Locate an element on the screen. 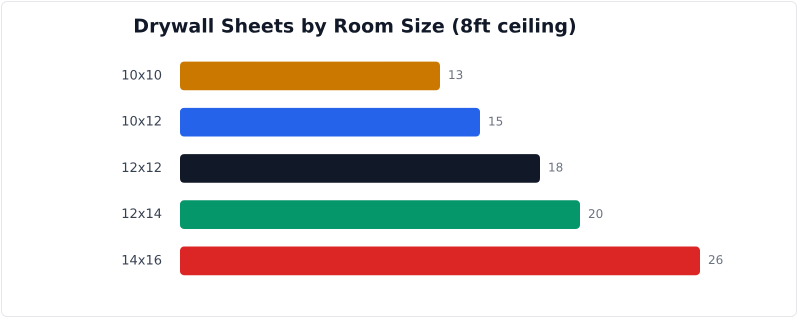  y-tick-label: 12x12 is located at coordinates (141, 168).